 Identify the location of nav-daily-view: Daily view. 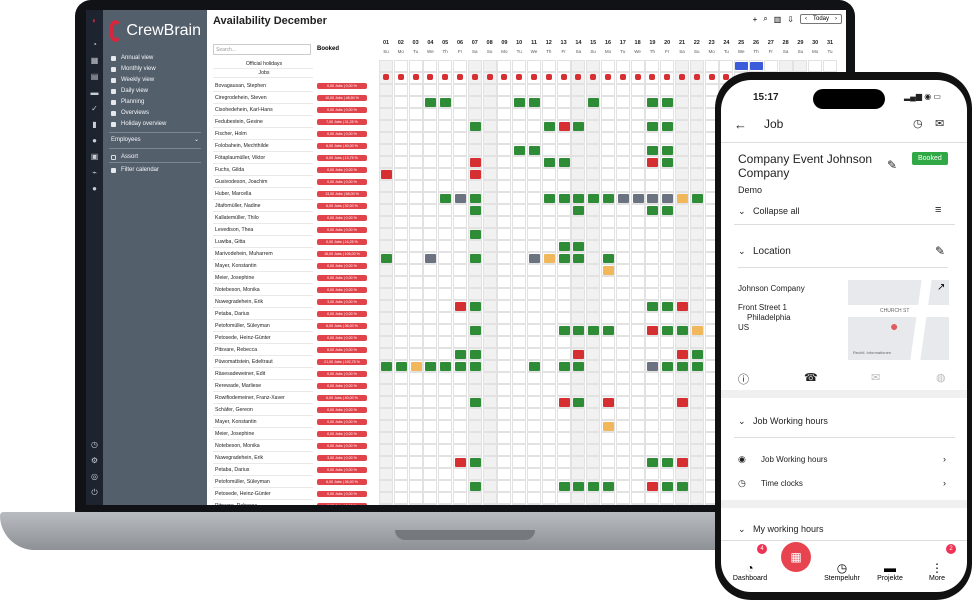
(129, 91).